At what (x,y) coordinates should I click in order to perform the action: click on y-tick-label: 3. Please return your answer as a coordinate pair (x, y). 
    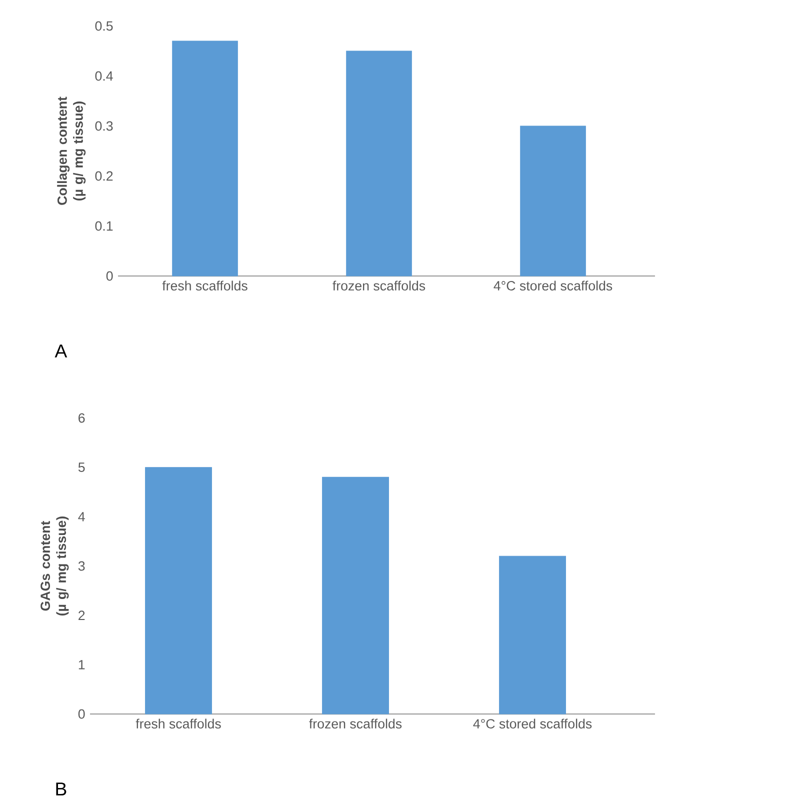
    Looking at the image, I should click on (81, 566).